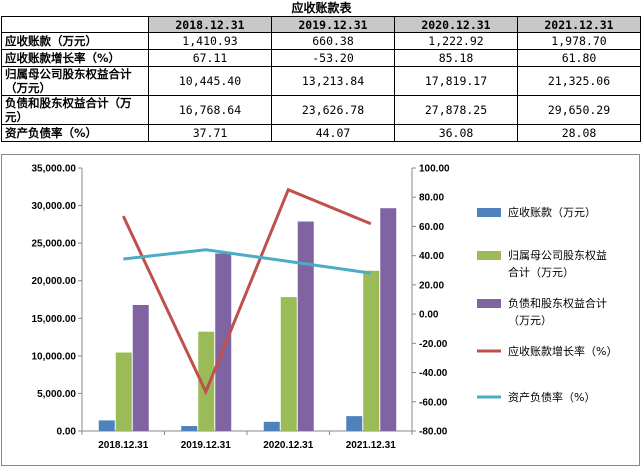 The image size is (643, 469). Describe the element at coordinates (530, 320) in the screenshot. I see `legend-label: （万元）` at that location.